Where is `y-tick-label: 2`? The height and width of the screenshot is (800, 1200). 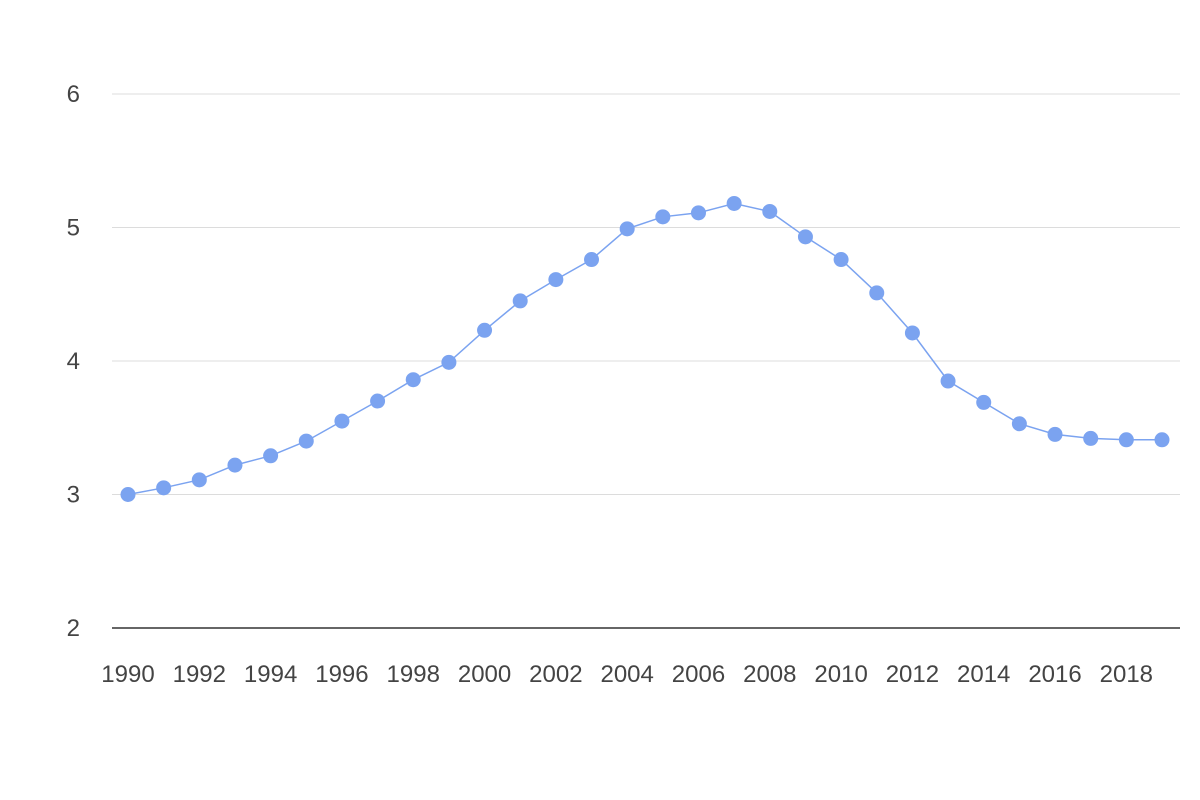 y-tick-label: 2 is located at coordinates (73, 628).